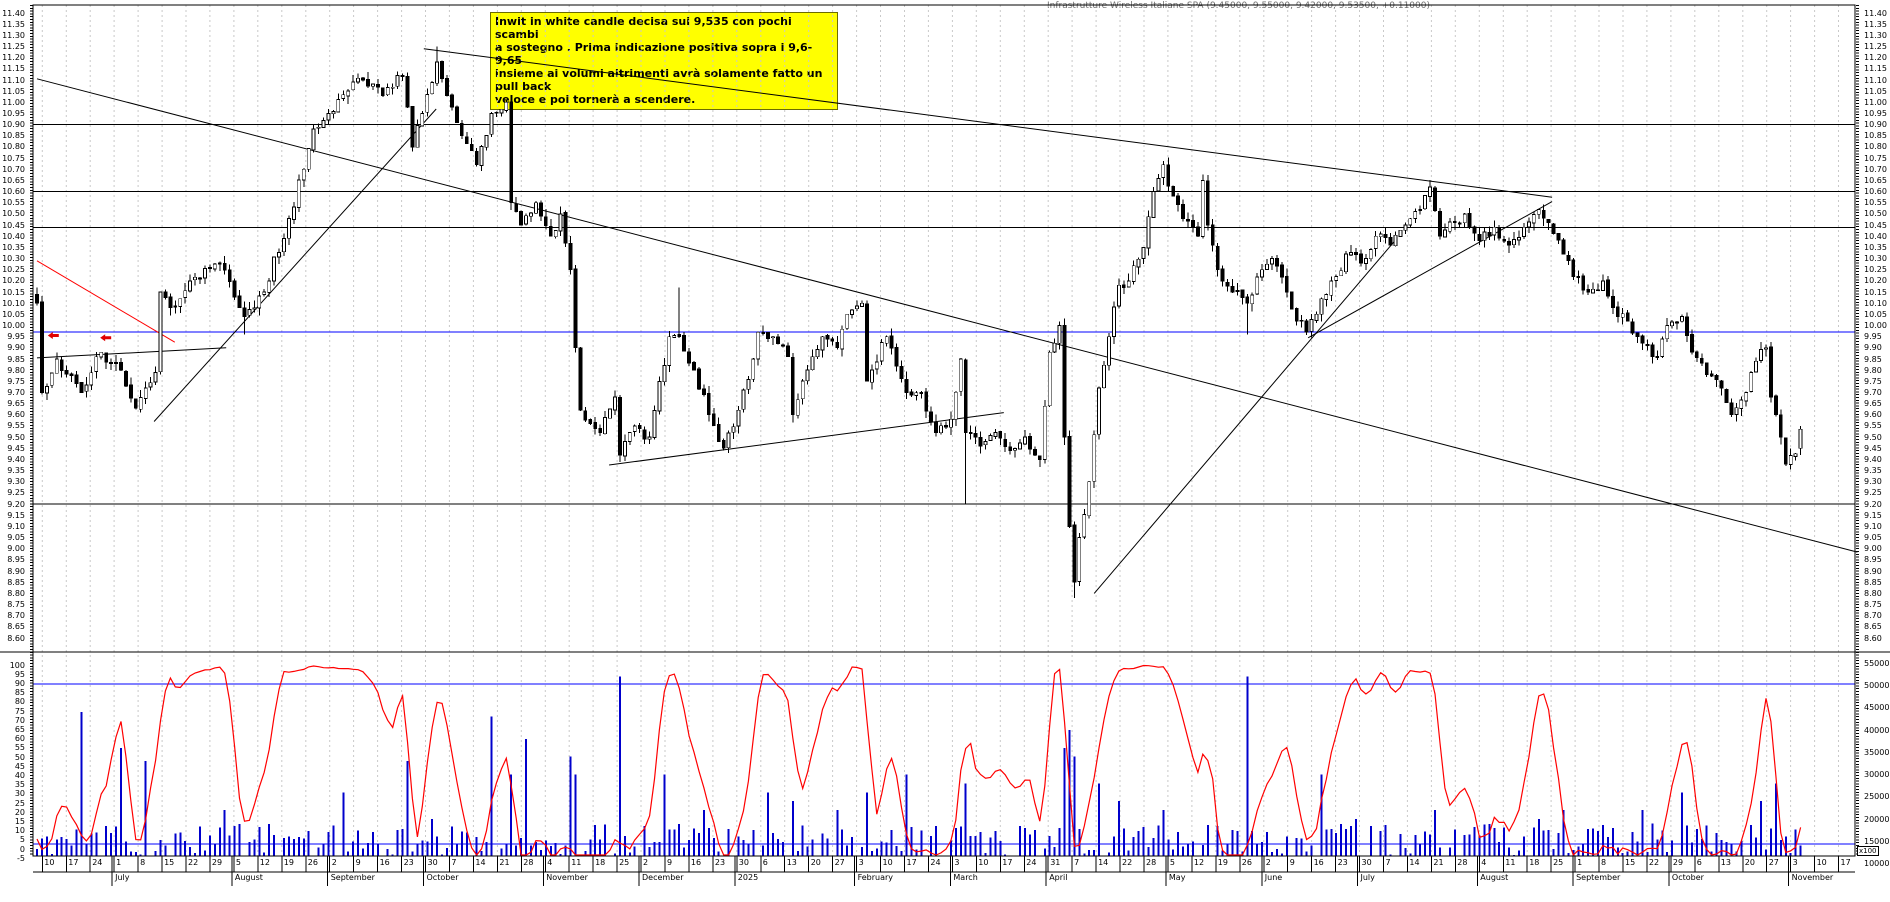 This screenshot has height=902, width=1890. Describe the element at coordinates (22, 840) in the screenshot. I see `oscillator-tick-label: 5` at that location.